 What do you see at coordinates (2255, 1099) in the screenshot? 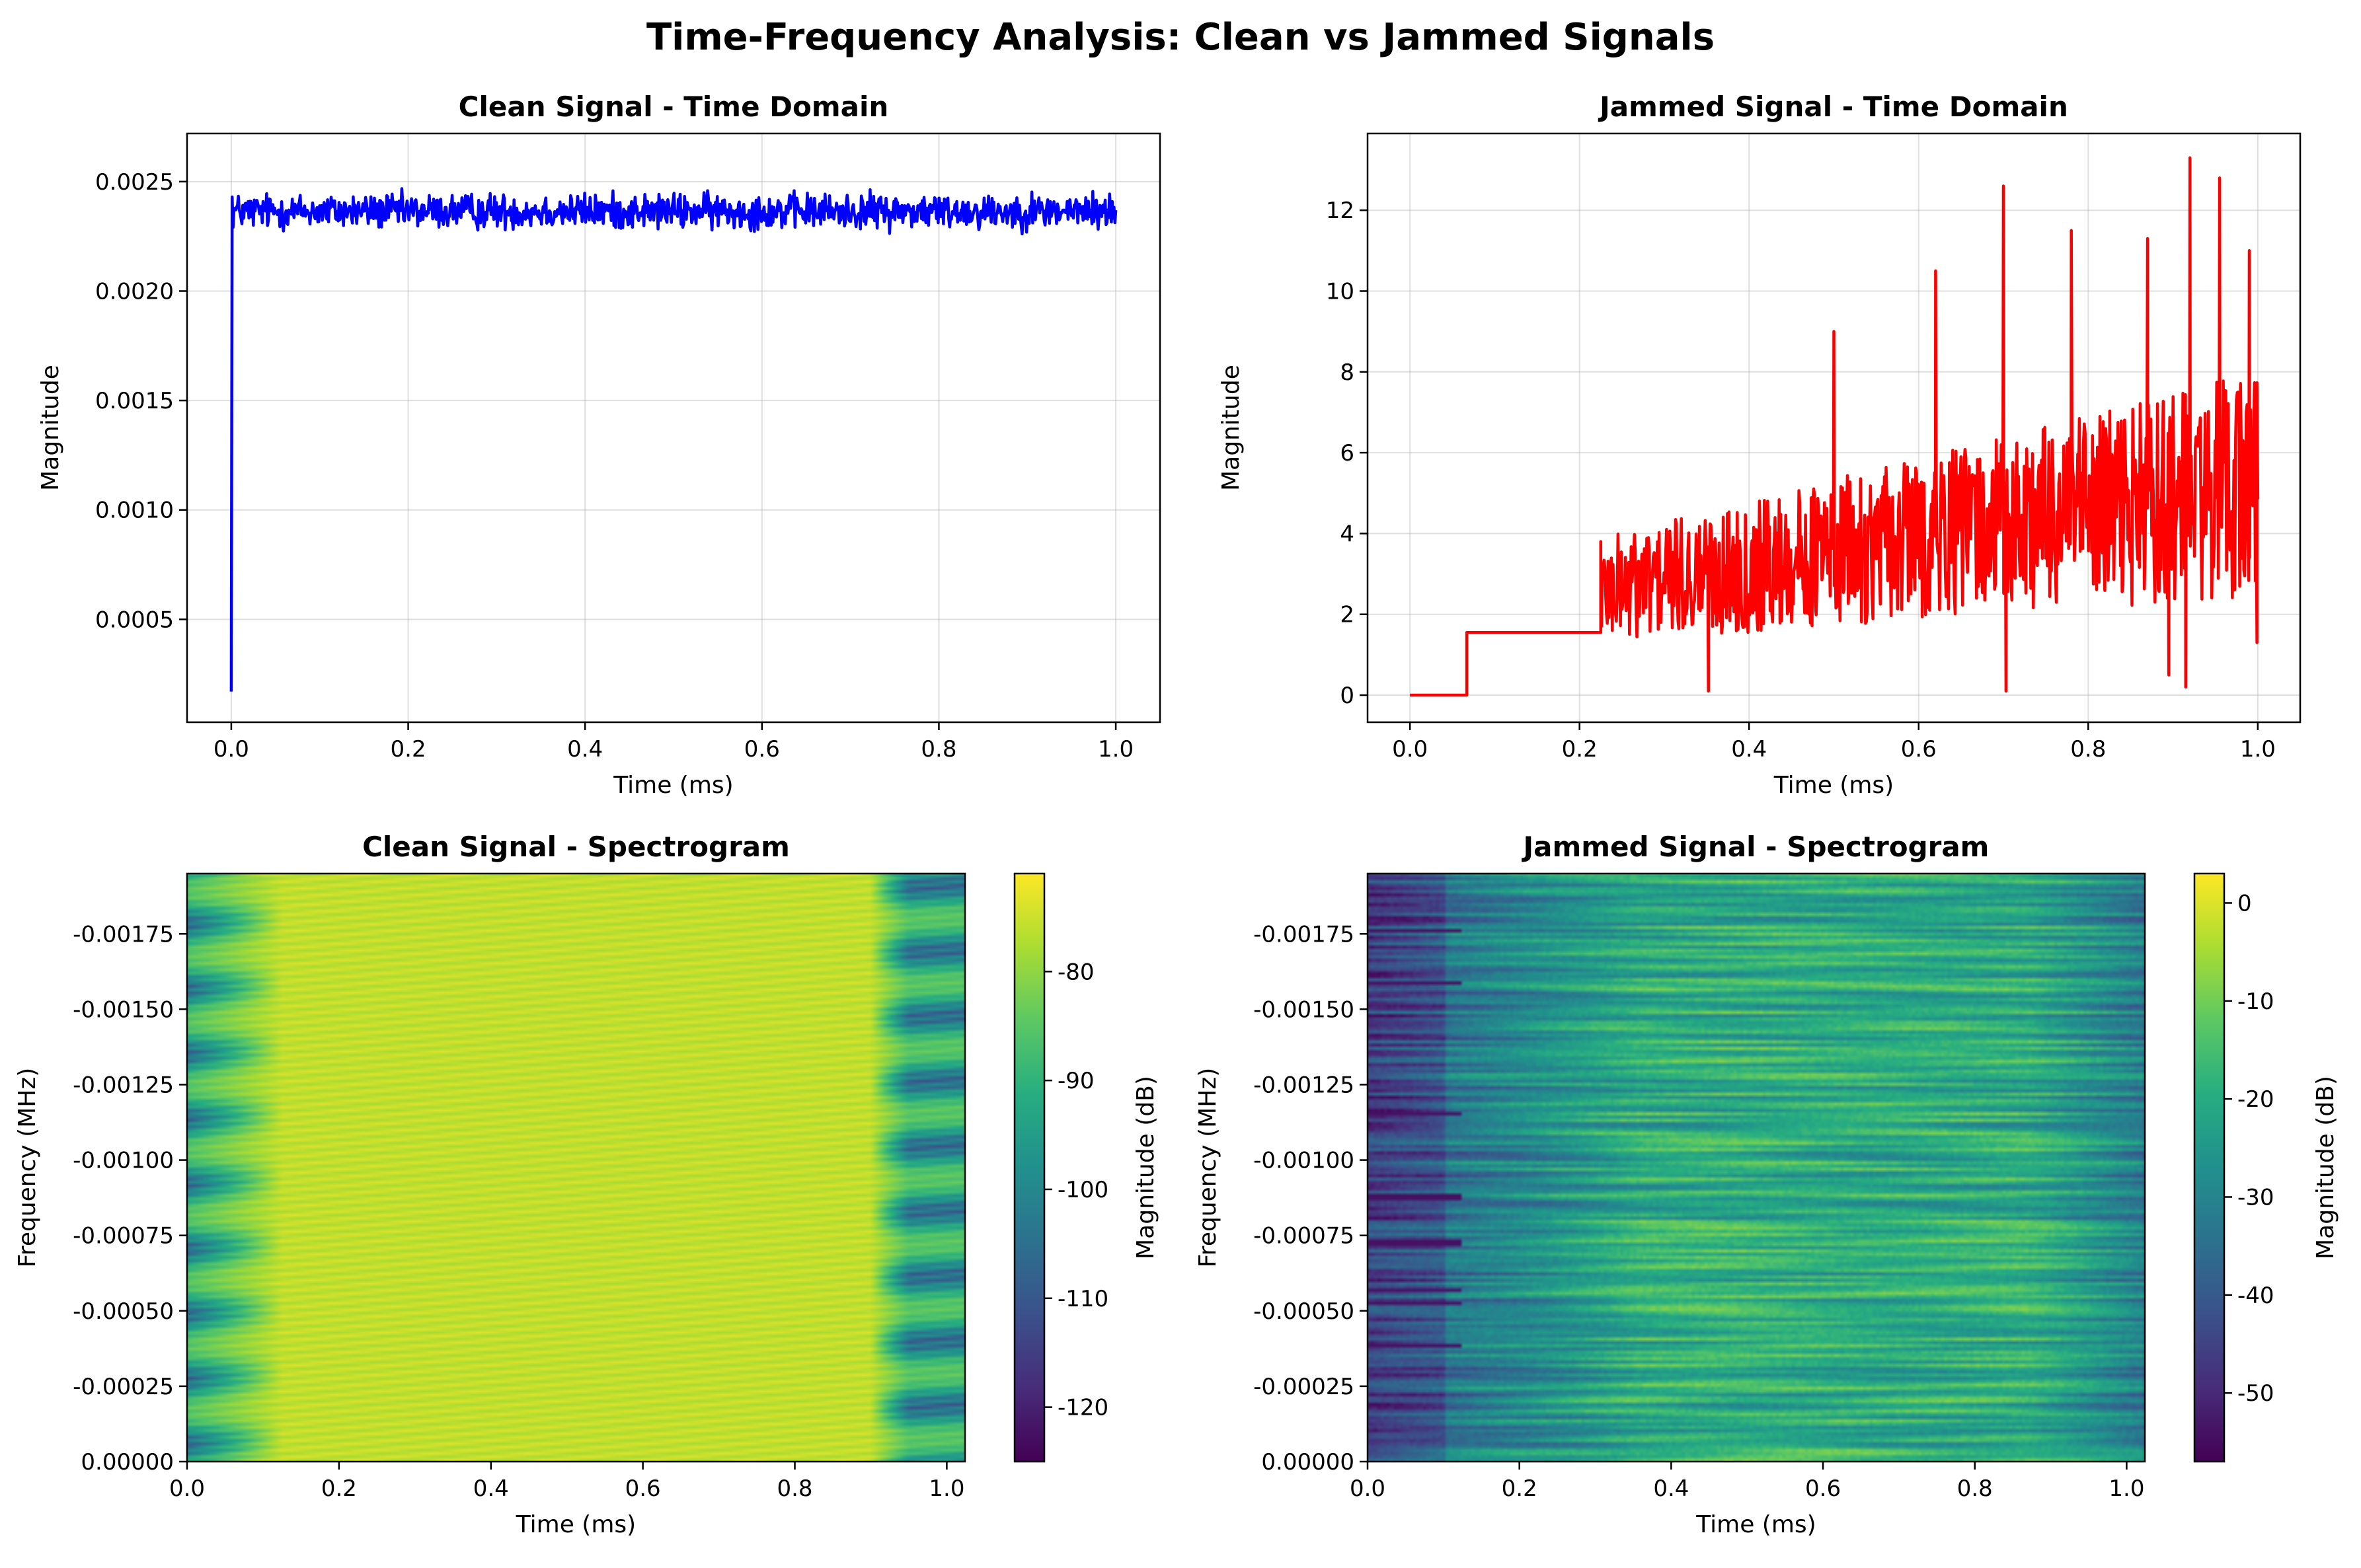
I see `colorbar-tick-label: -20` at bounding box center [2255, 1099].